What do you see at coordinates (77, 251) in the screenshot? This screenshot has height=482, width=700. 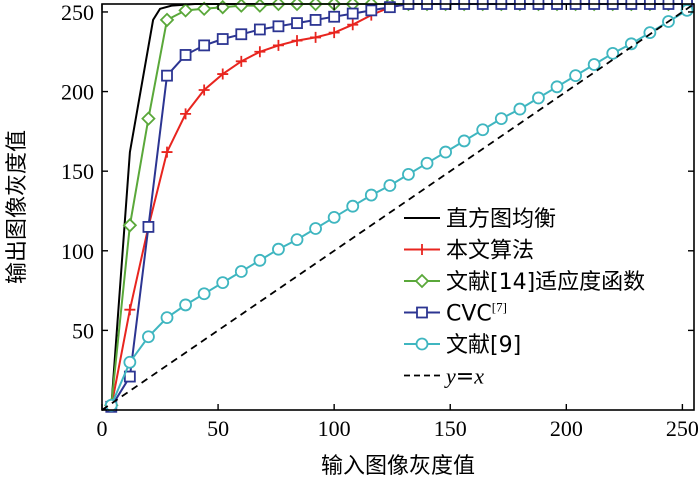 I see `y-tick-label-100: 100` at bounding box center [77, 251].